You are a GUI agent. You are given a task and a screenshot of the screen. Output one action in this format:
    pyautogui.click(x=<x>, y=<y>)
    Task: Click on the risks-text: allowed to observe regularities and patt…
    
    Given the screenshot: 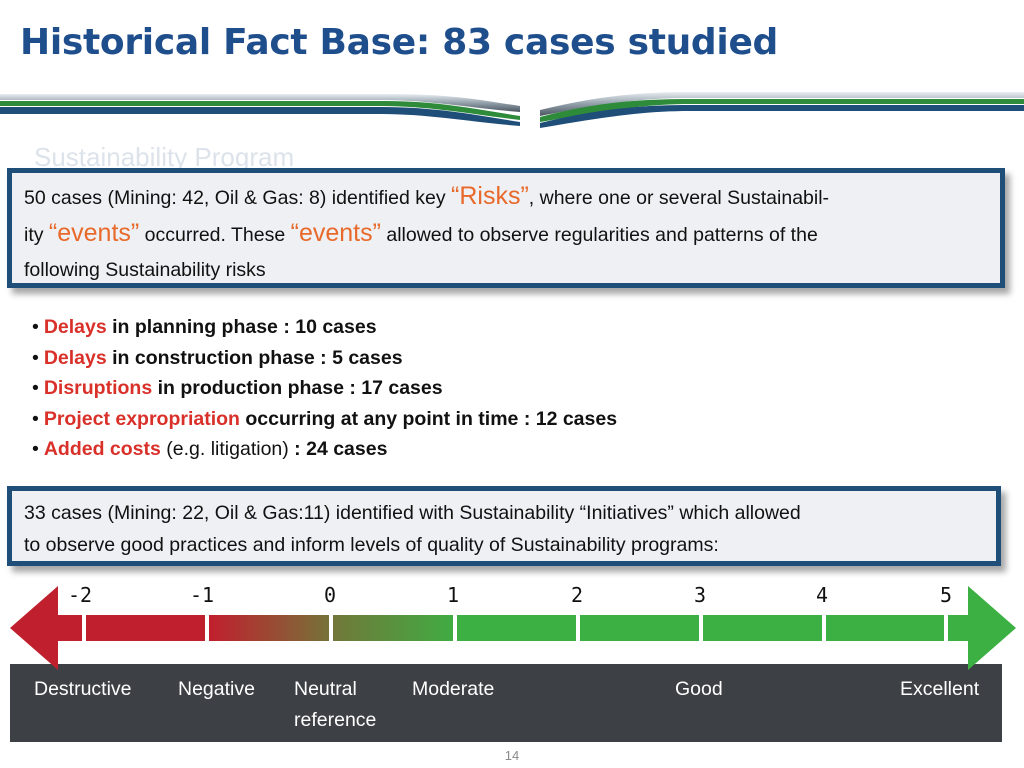 What is the action you would take?
    pyautogui.click(x=599, y=235)
    